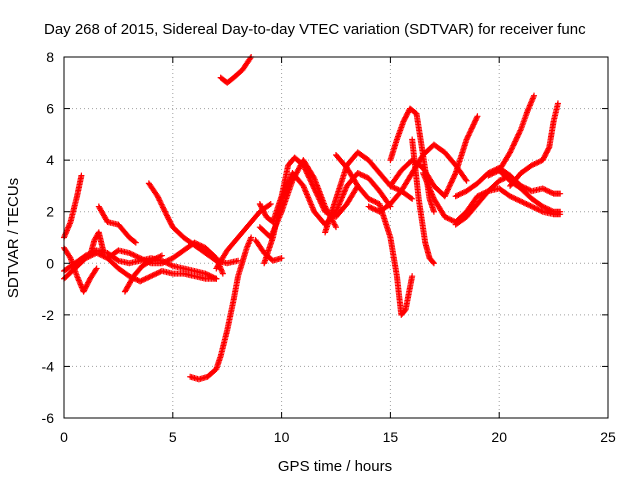 The height and width of the screenshot is (480, 640). What do you see at coordinates (64, 437) in the screenshot?
I see `x-tick-label: 0` at bounding box center [64, 437].